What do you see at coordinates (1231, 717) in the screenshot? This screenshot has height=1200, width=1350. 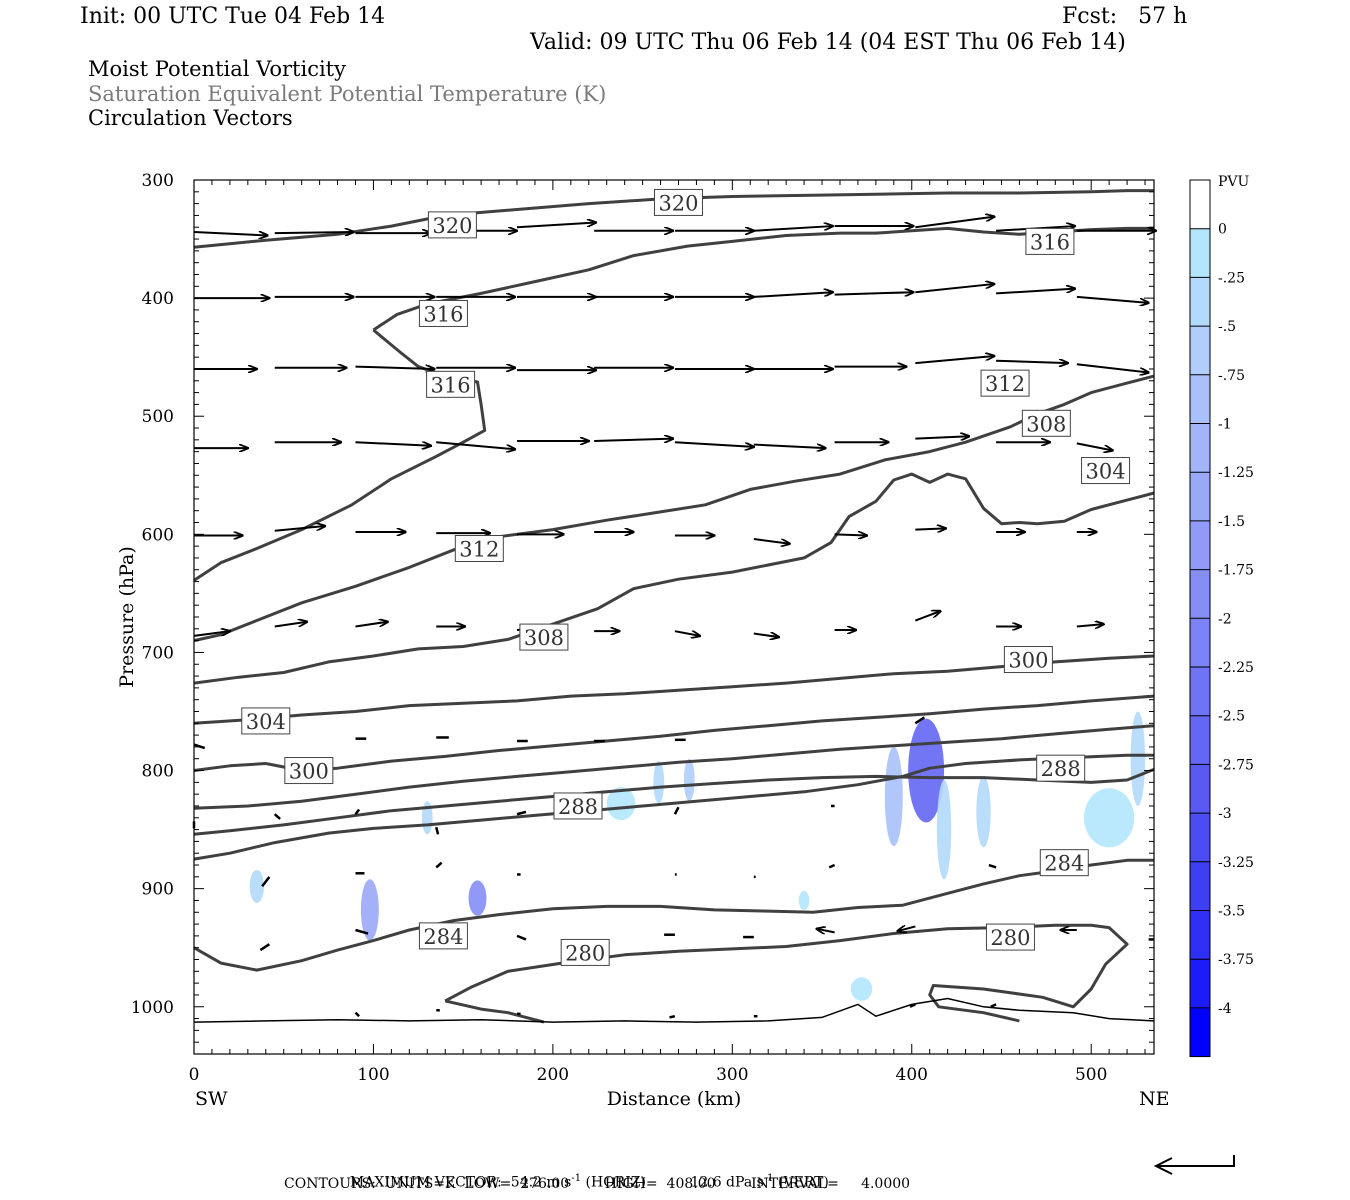 I see `colorbar-label-10: -2.5` at bounding box center [1231, 717].